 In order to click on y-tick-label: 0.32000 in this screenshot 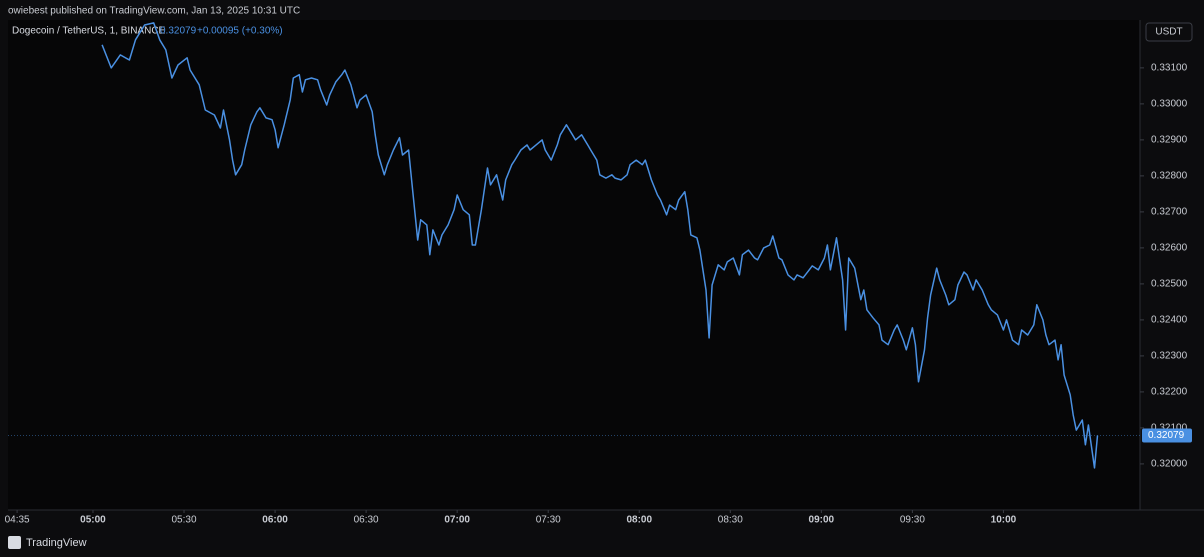, I will do `click(1169, 464)`.